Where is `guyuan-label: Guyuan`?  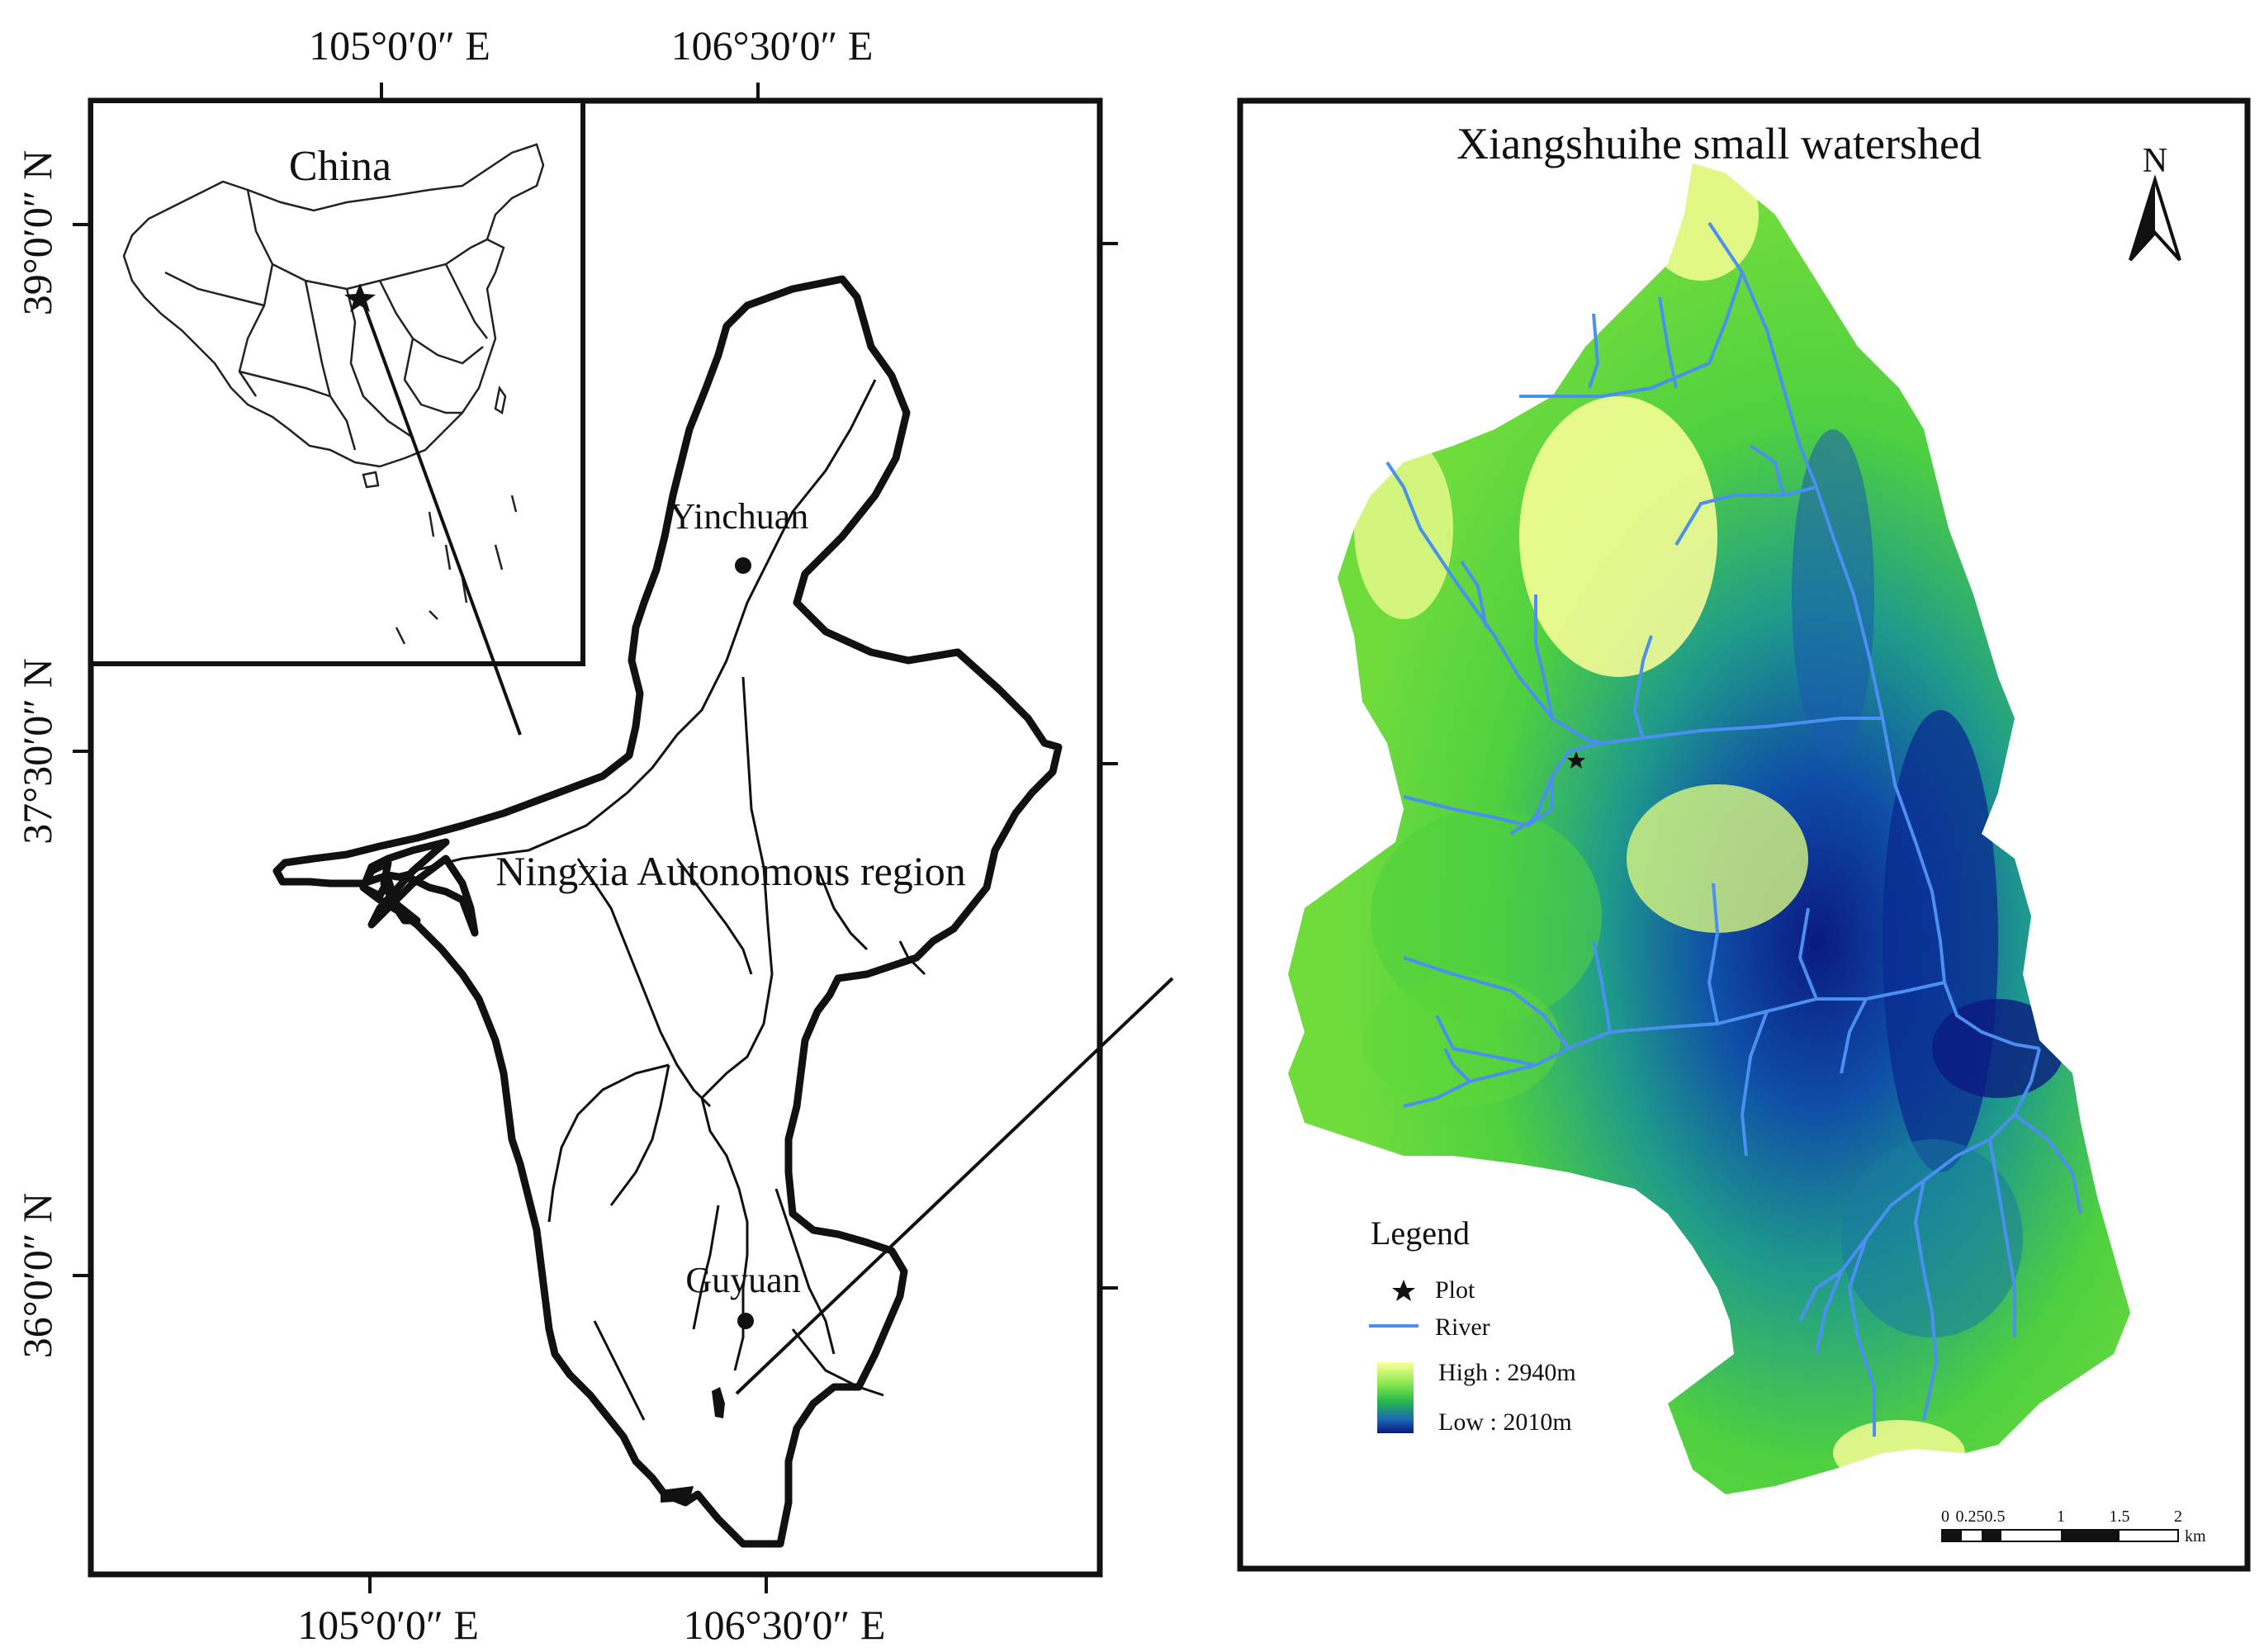
guyuan-label: Guyuan is located at coordinates (742, 1280).